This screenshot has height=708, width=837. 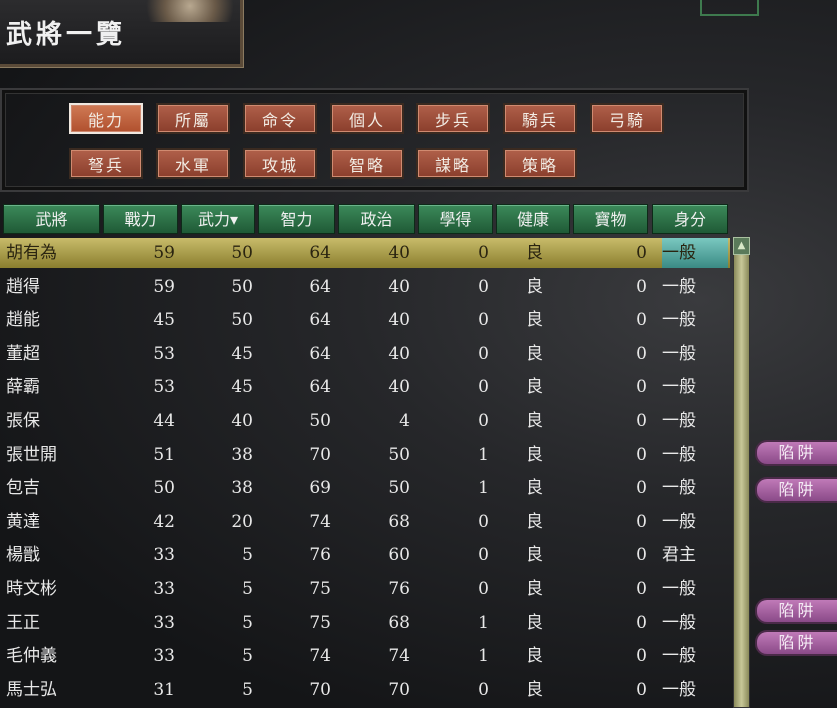 I want to click on tab-0: 能力, so click(x=106, y=118).